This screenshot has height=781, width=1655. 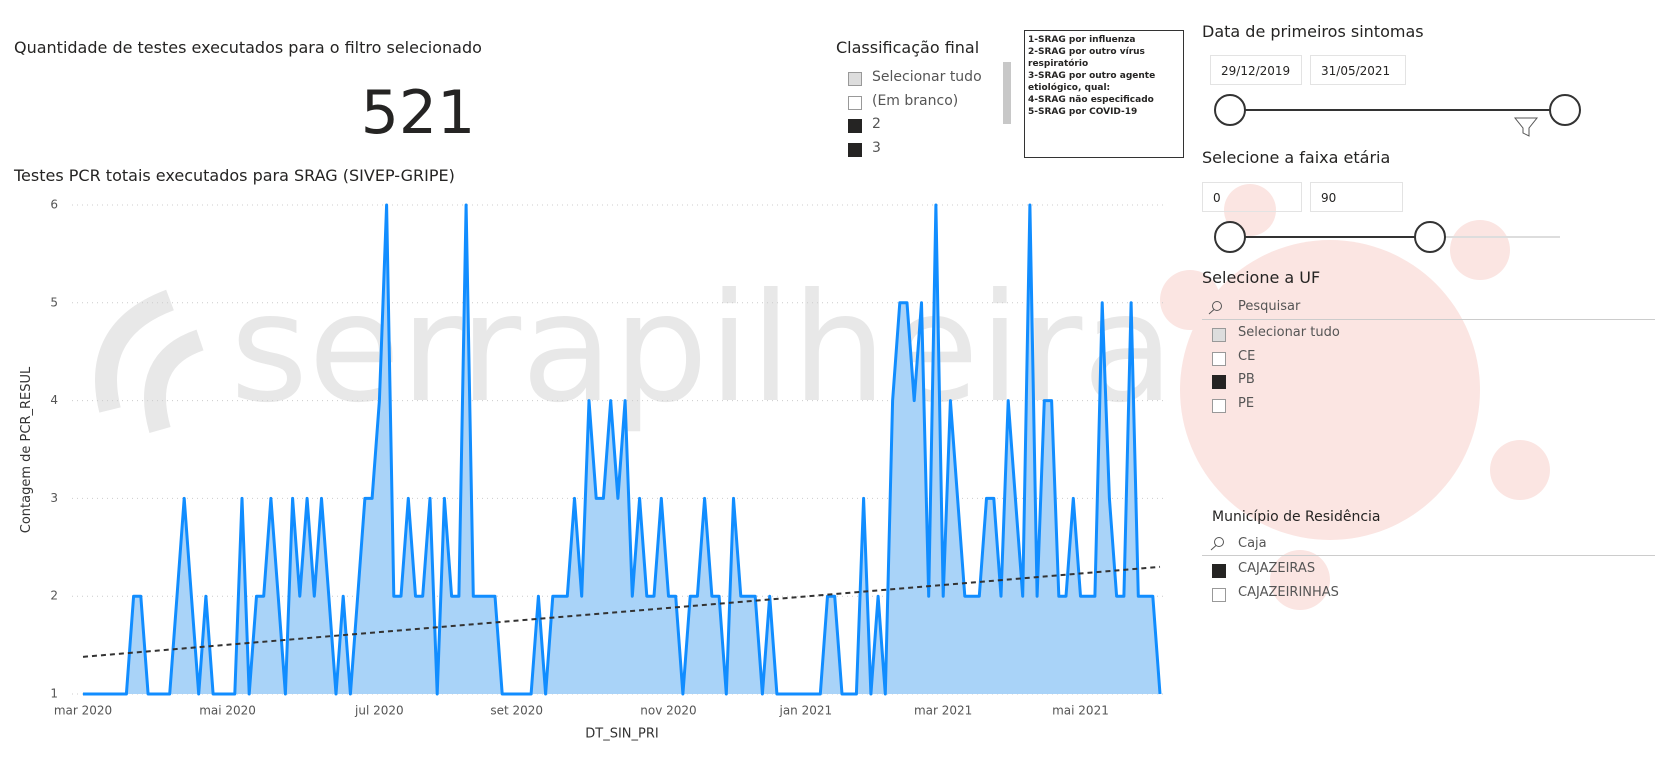 What do you see at coordinates (26, 449) in the screenshot?
I see `y-axis-label: Contagem de PCR_RESUL` at bounding box center [26, 449].